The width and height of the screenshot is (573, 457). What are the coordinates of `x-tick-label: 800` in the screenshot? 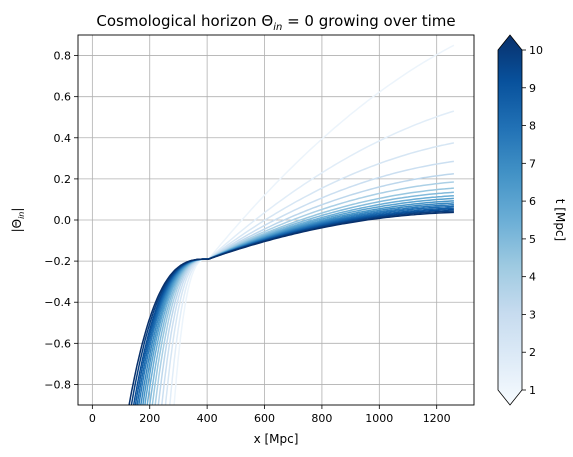 It's located at (321, 418).